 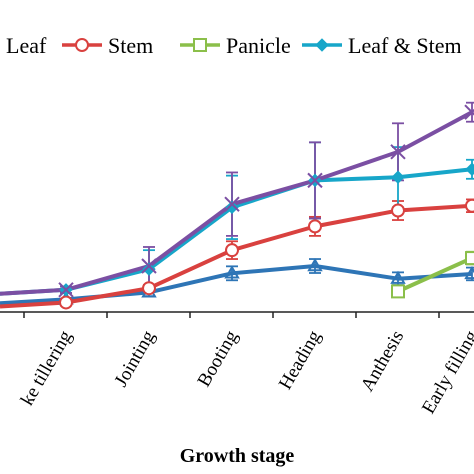 What do you see at coordinates (135, 359) in the screenshot?
I see `x-tick-label-2: Jointing` at bounding box center [135, 359].